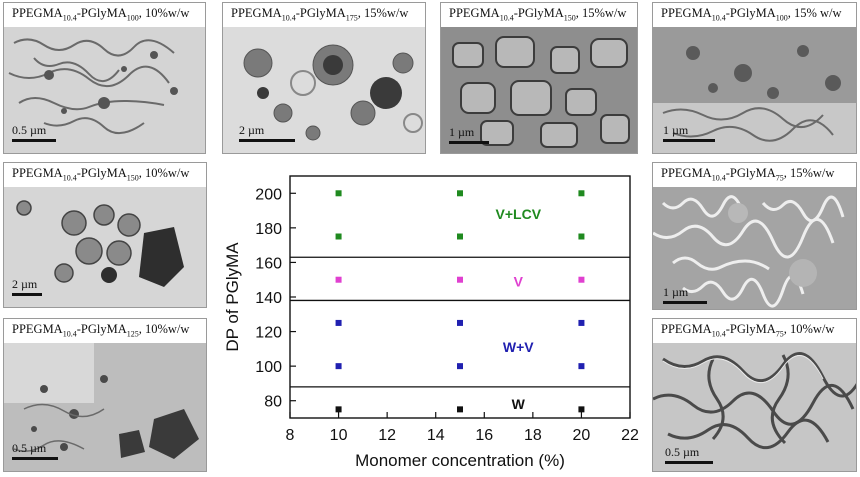 The width and height of the screenshot is (860, 477). I want to click on data-points, so click(460, 301).